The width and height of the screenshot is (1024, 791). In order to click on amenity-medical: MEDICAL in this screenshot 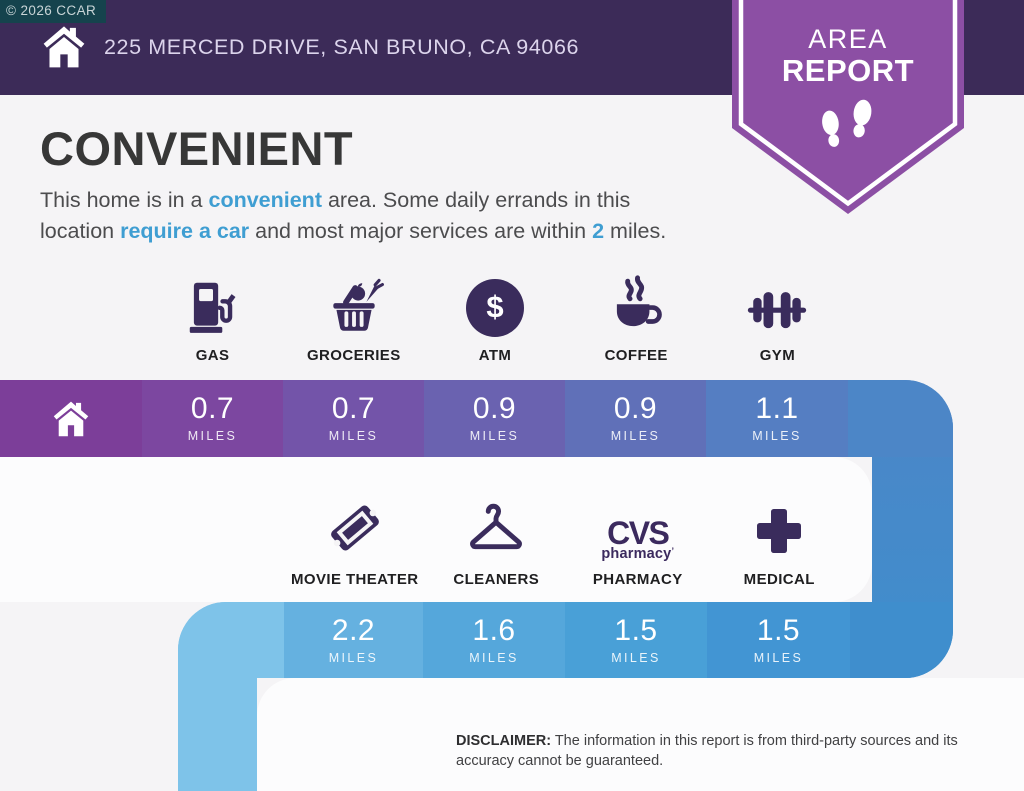, I will do `click(780, 536)`.